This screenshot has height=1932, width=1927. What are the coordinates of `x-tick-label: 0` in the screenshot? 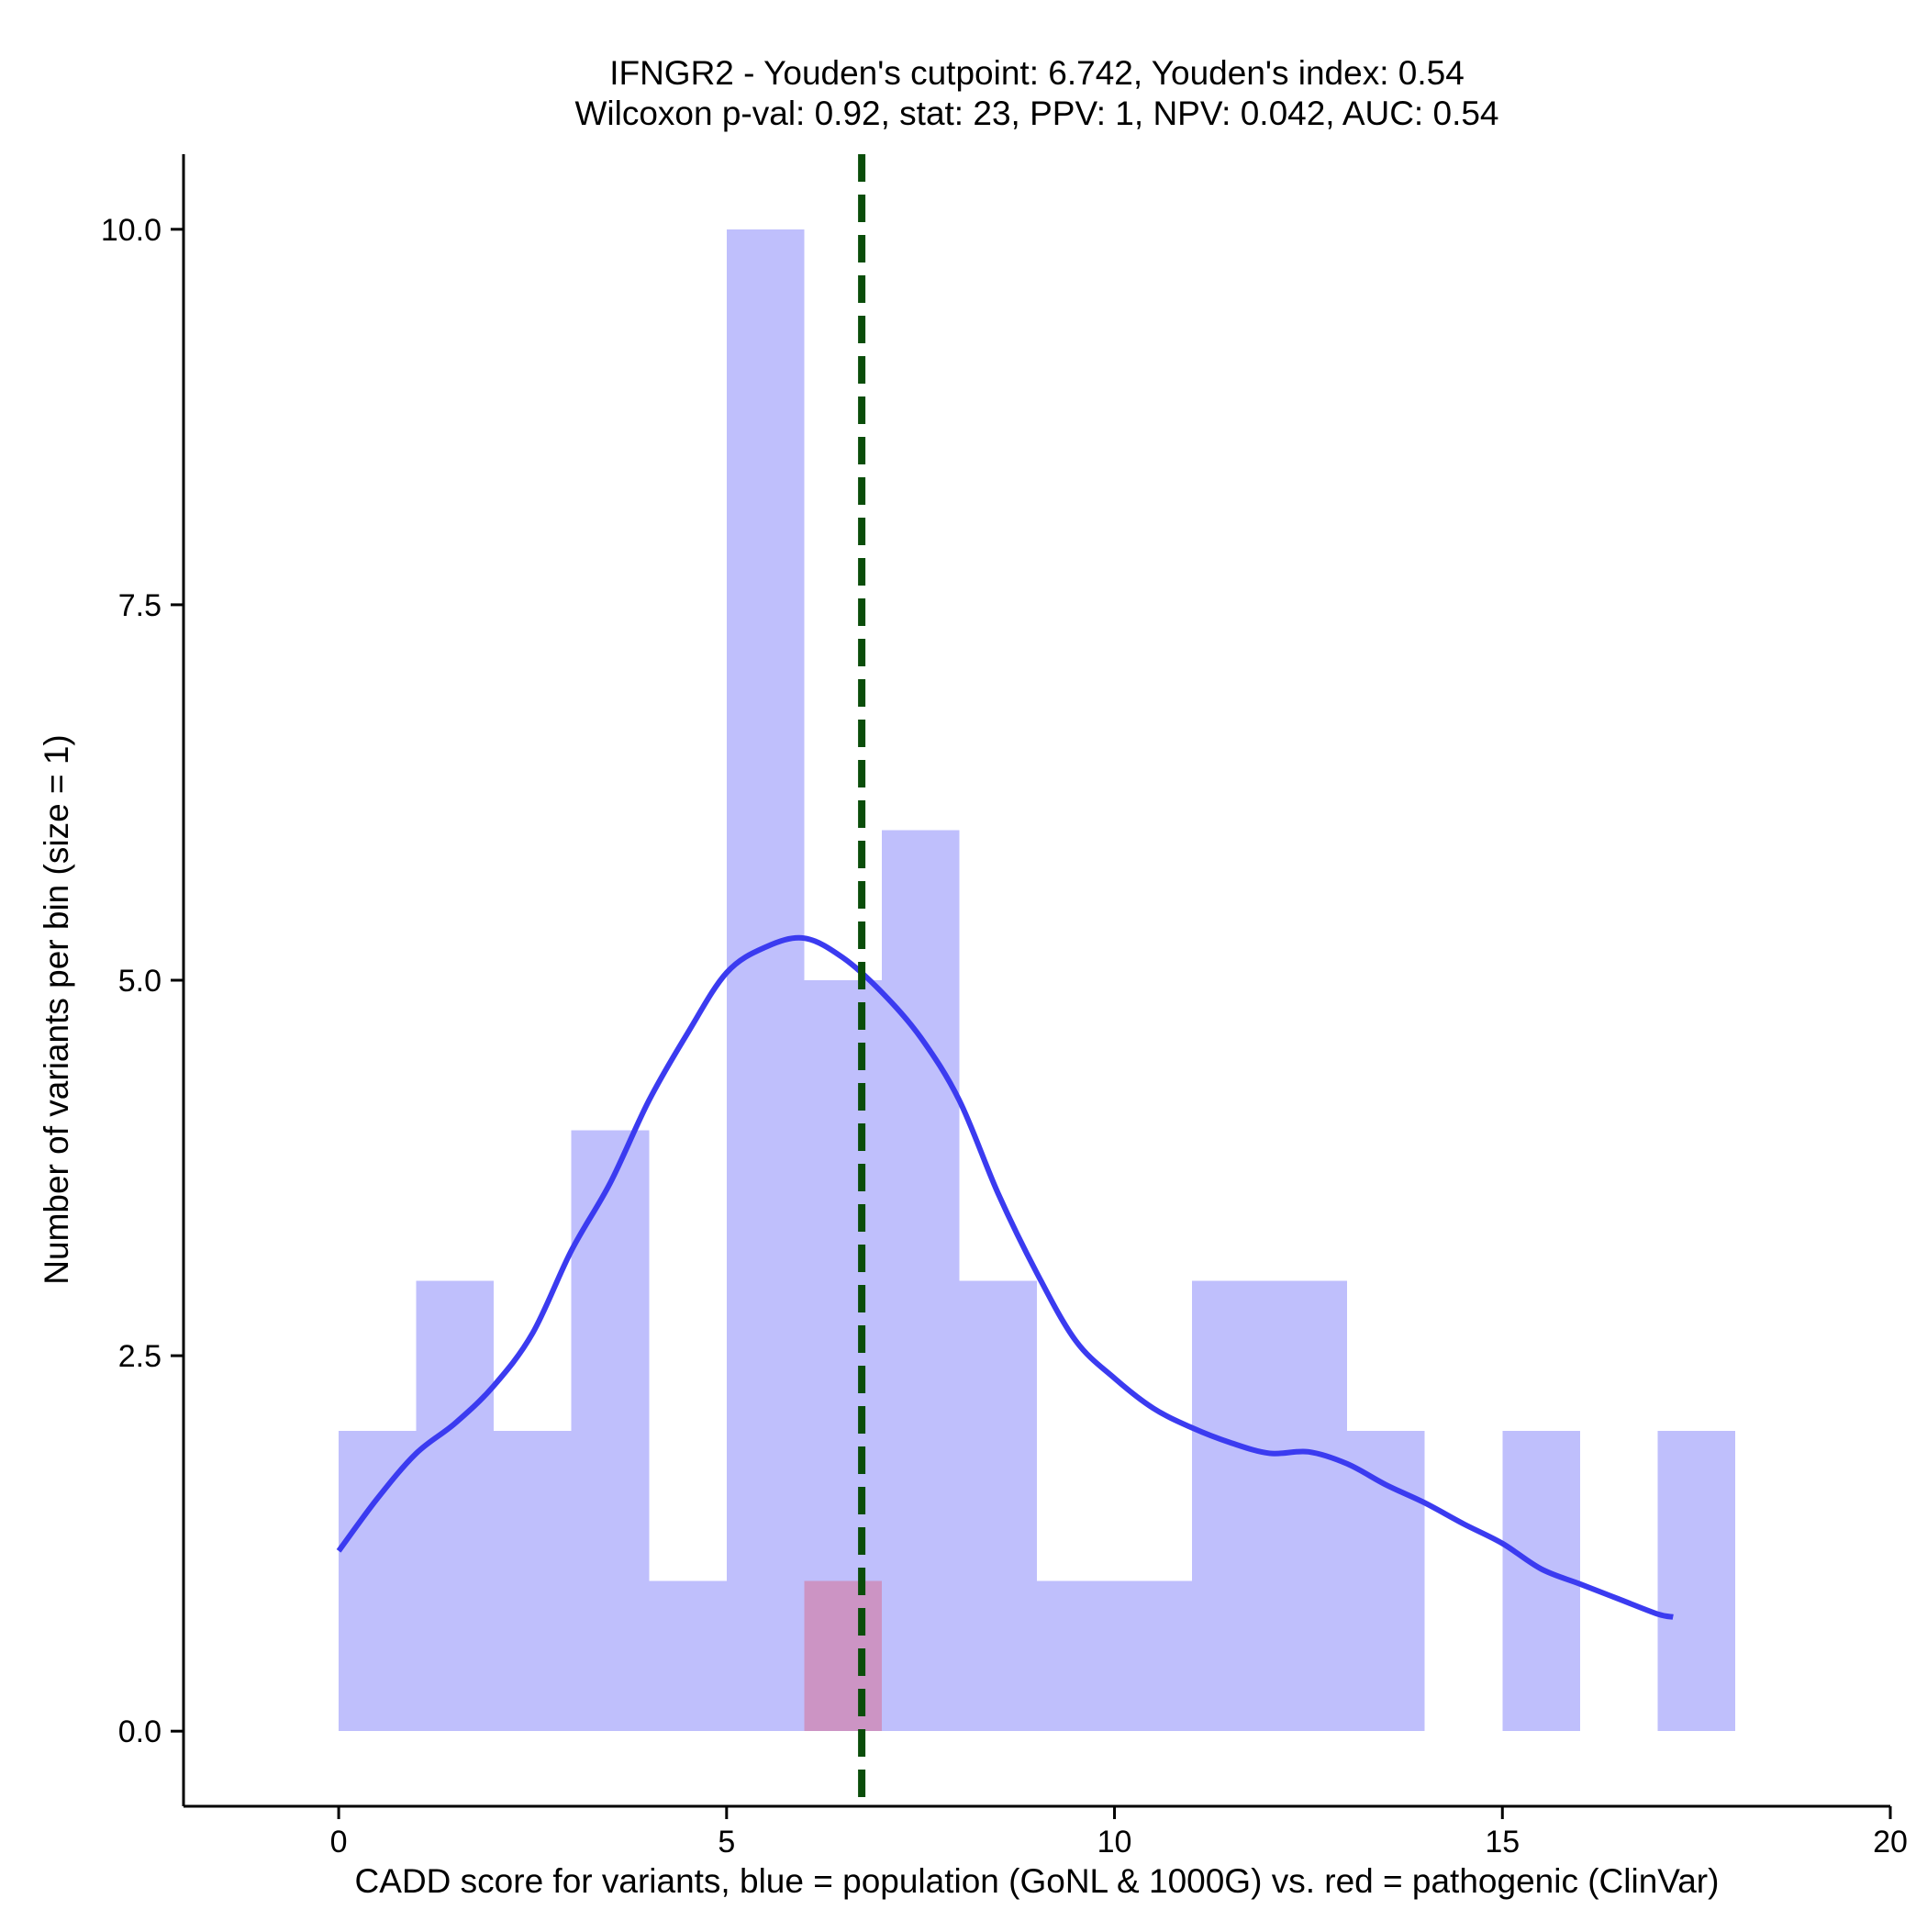 It's located at (339, 1842).